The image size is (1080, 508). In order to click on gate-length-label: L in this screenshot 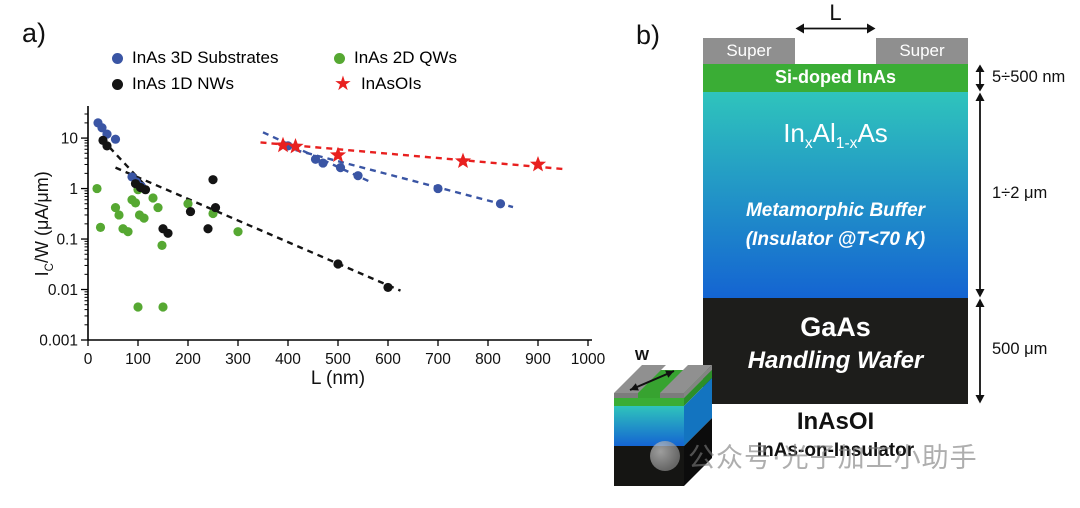, I will do `click(835, 12)`.